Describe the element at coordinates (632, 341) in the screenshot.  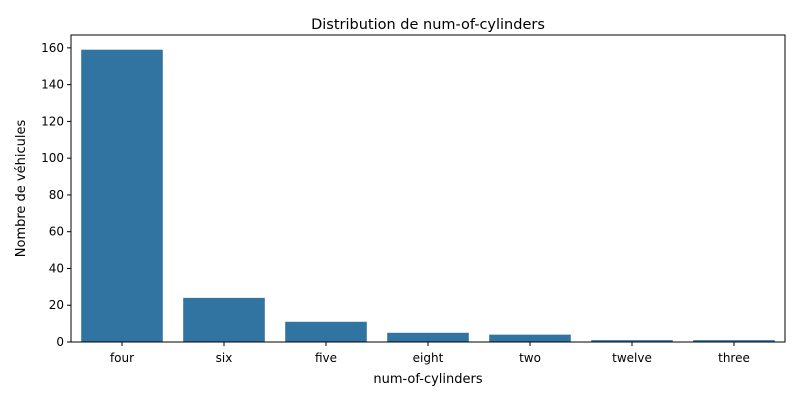
I see `bar-twelve` at that location.